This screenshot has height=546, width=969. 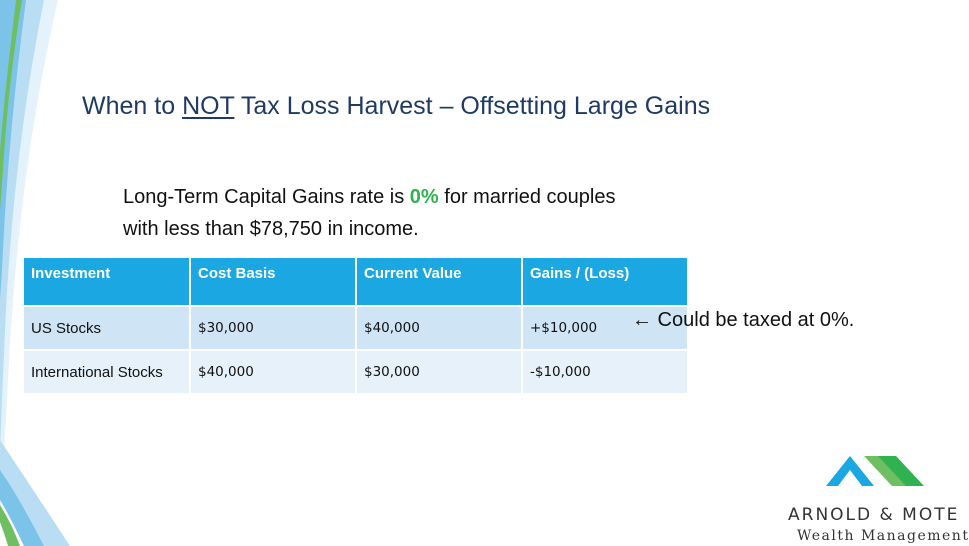 I want to click on cell-loss: -$10,000, so click(x=605, y=371).